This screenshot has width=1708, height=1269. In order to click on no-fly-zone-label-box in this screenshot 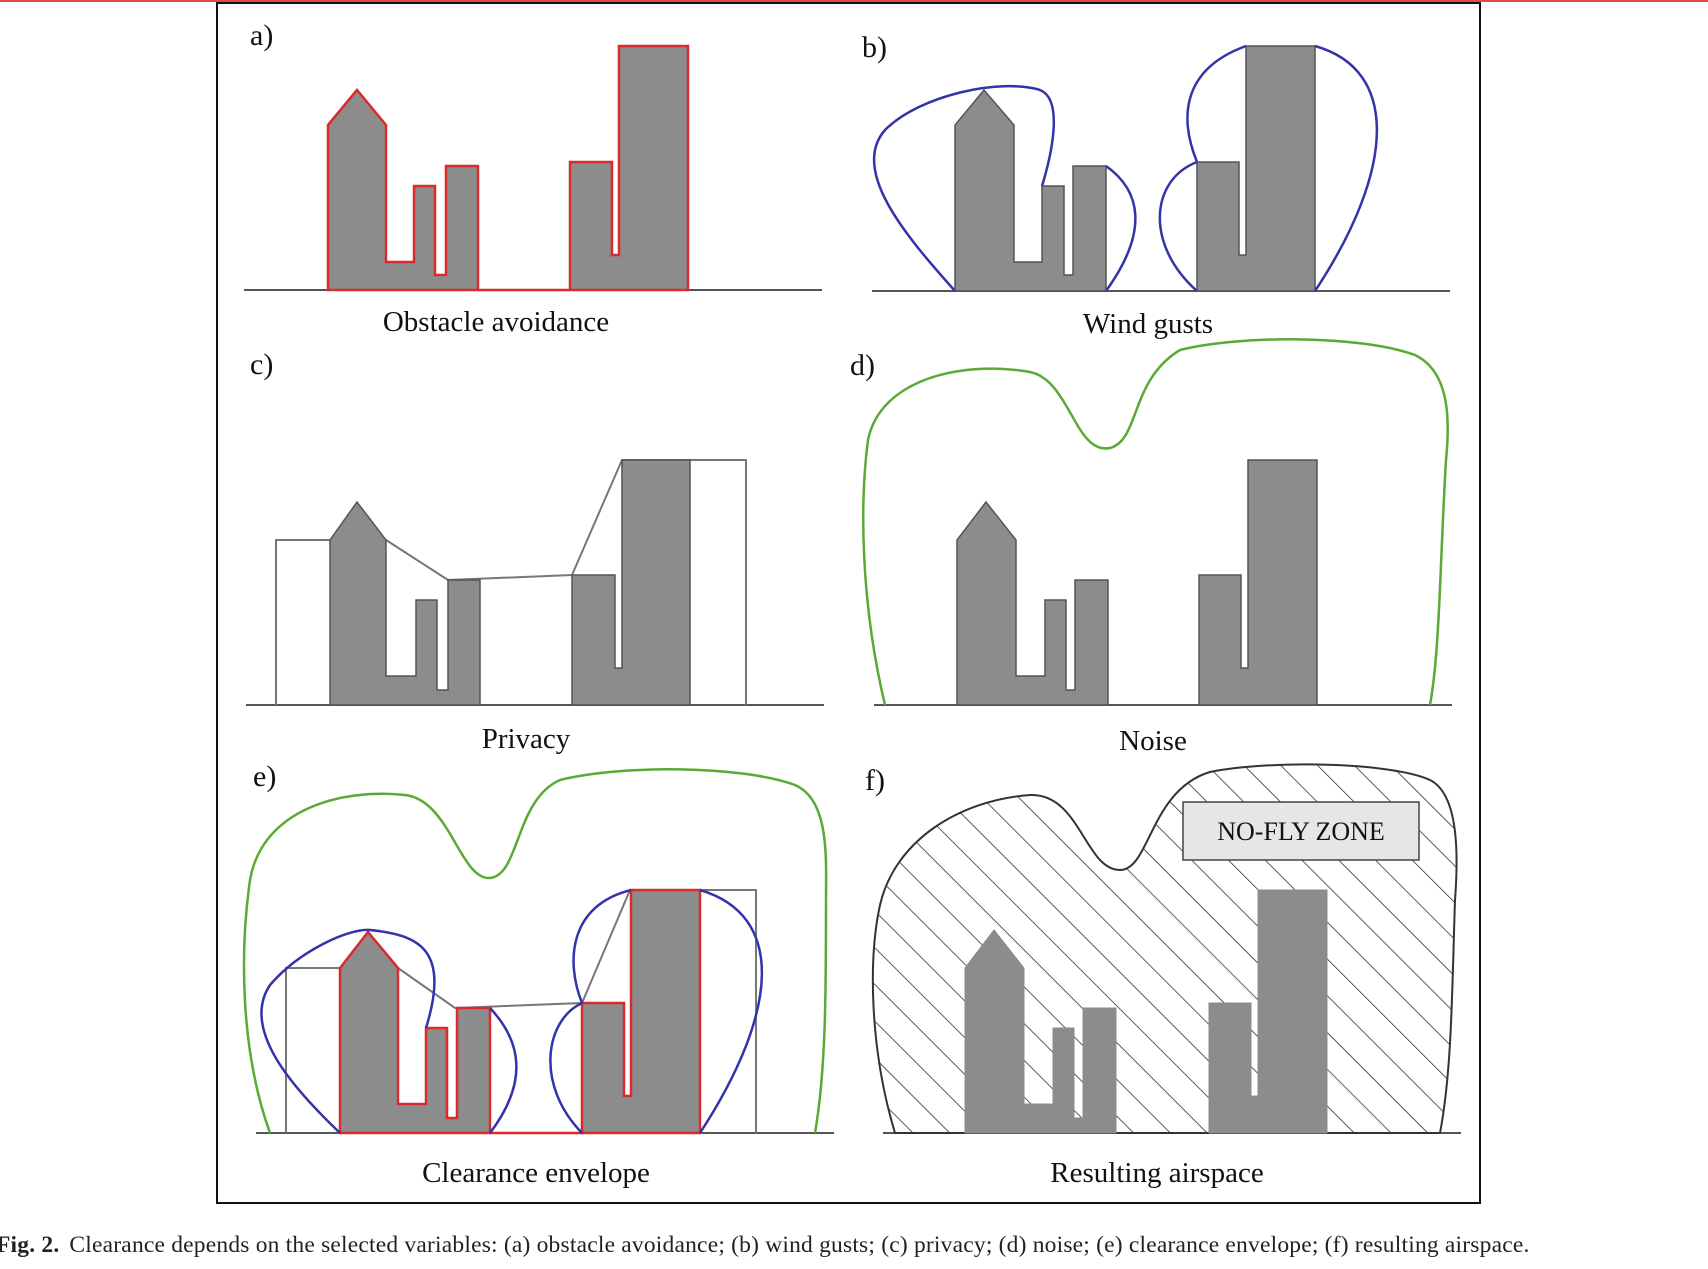, I will do `click(1301, 831)`.